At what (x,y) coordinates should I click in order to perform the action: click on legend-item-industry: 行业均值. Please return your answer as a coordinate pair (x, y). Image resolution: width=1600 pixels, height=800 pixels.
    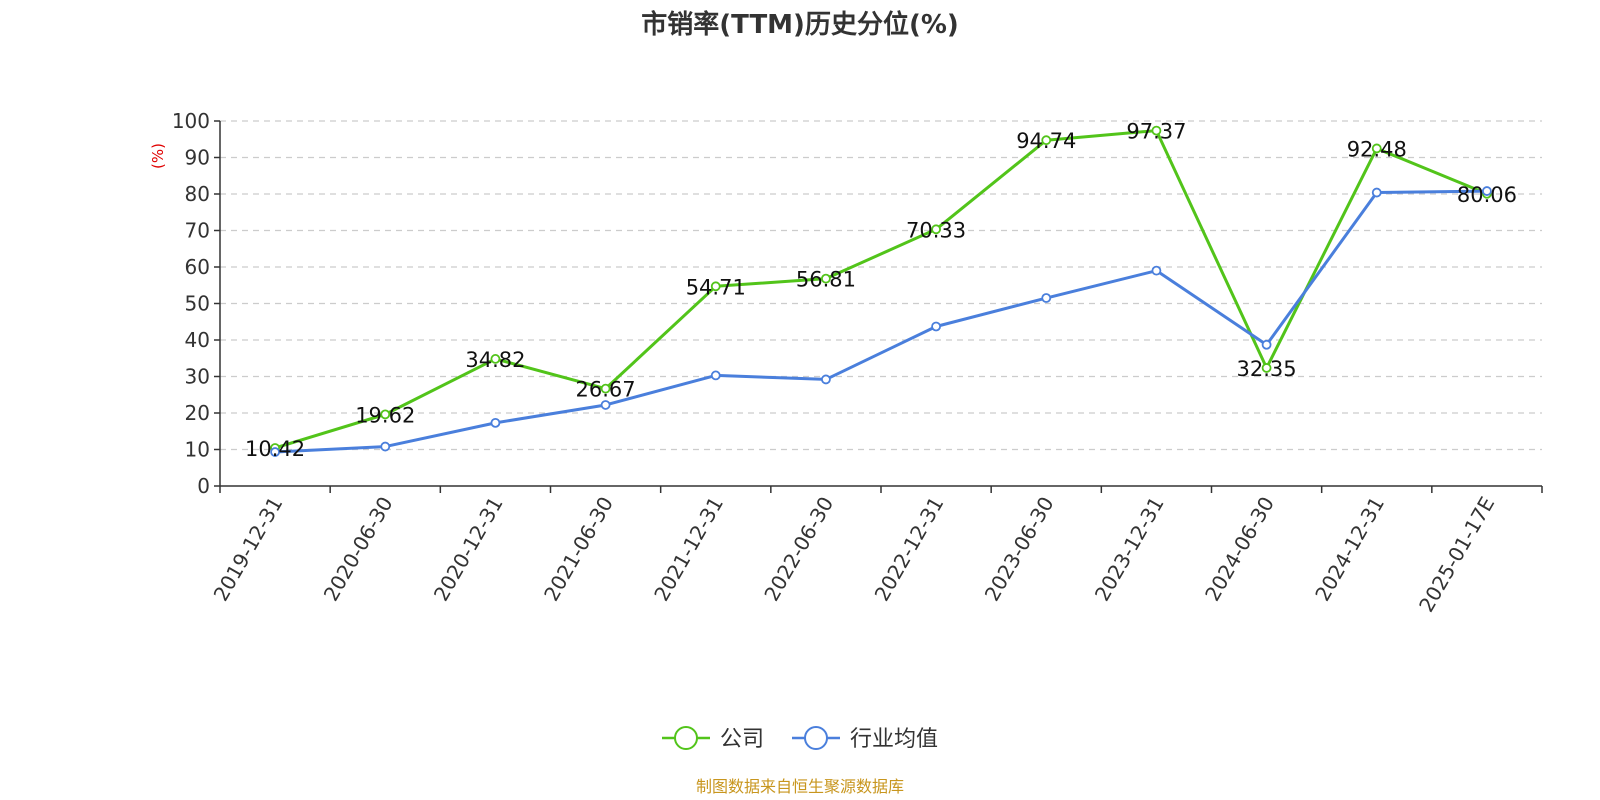
    Looking at the image, I should click on (865, 739).